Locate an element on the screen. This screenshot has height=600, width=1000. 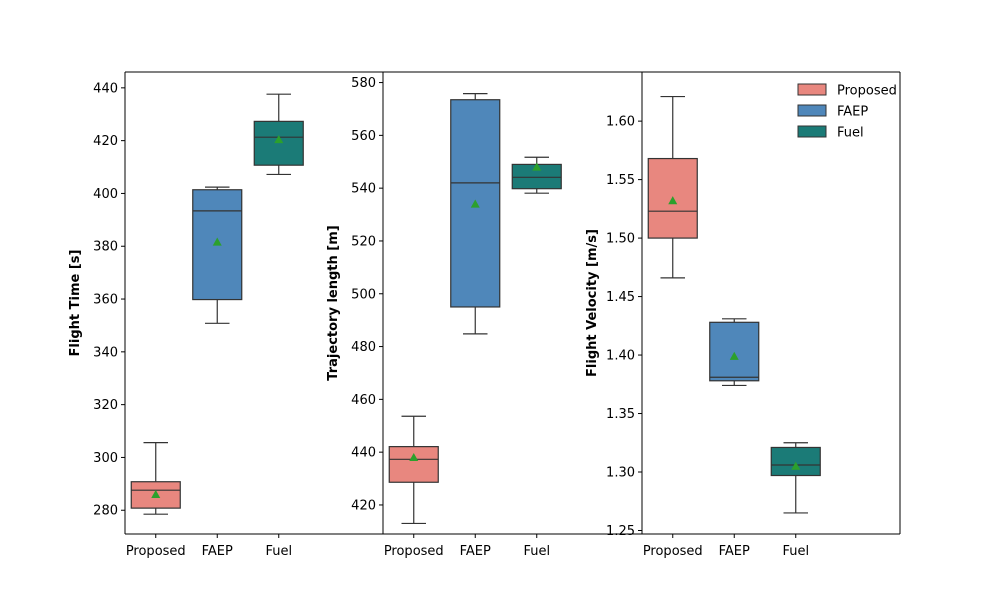
legend: Proposed FAEP Fuel is located at coordinates (847, 112).